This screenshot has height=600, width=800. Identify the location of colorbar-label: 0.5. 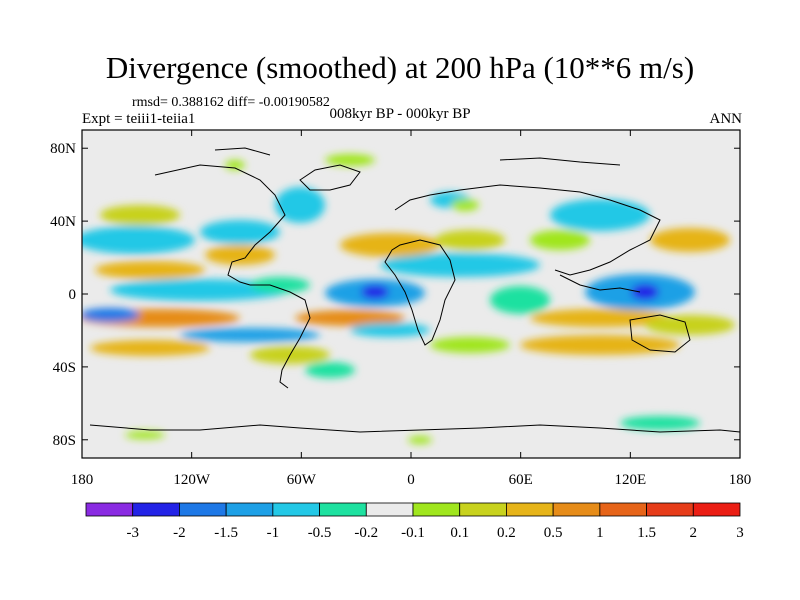
(553, 533).